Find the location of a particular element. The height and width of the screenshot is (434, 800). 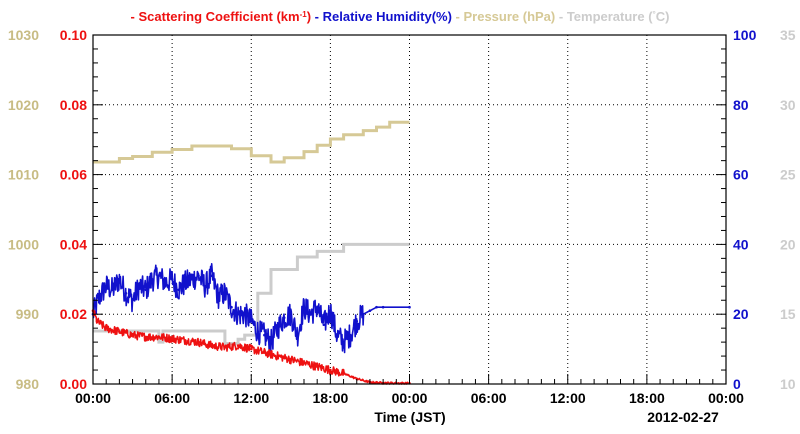

legend-label: Pressure (hPa) is located at coordinates (509, 16).